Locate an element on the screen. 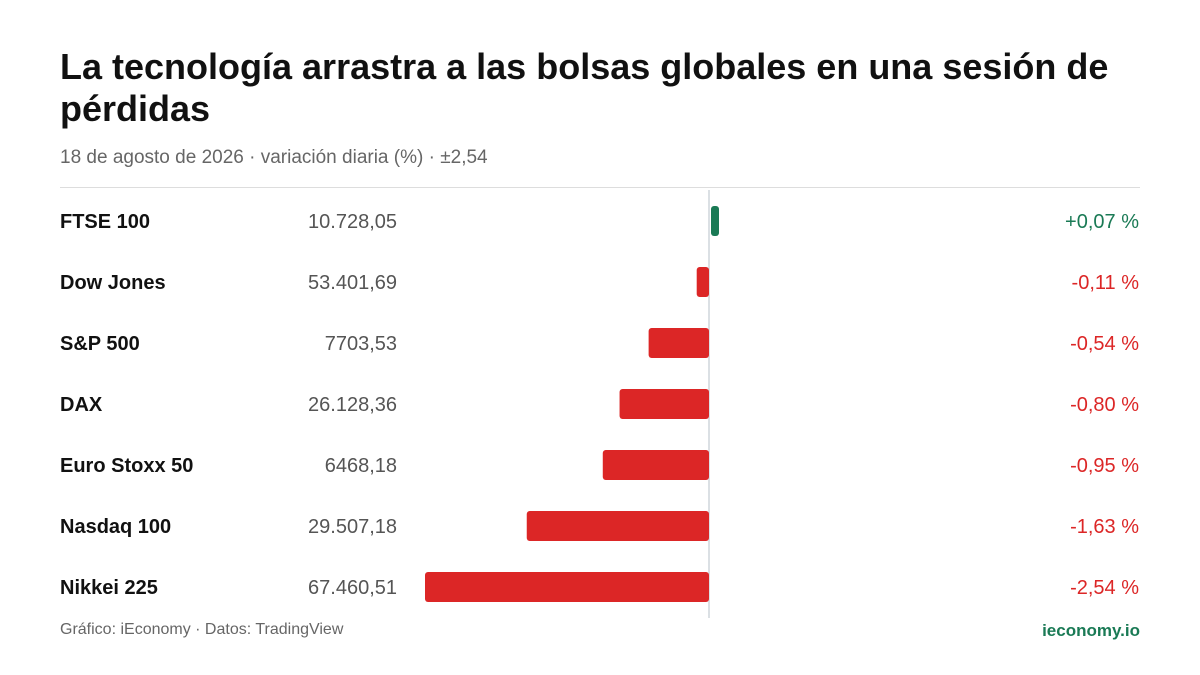 This screenshot has width=1200, height=675. source-note: Gráfico: iEconomy · Datos: TradingView is located at coordinates (202, 629).